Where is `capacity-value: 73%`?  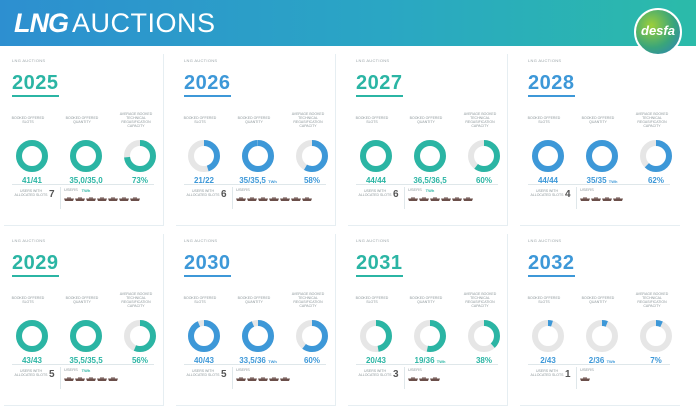
capacity-value: 73% is located at coordinates (139, 180).